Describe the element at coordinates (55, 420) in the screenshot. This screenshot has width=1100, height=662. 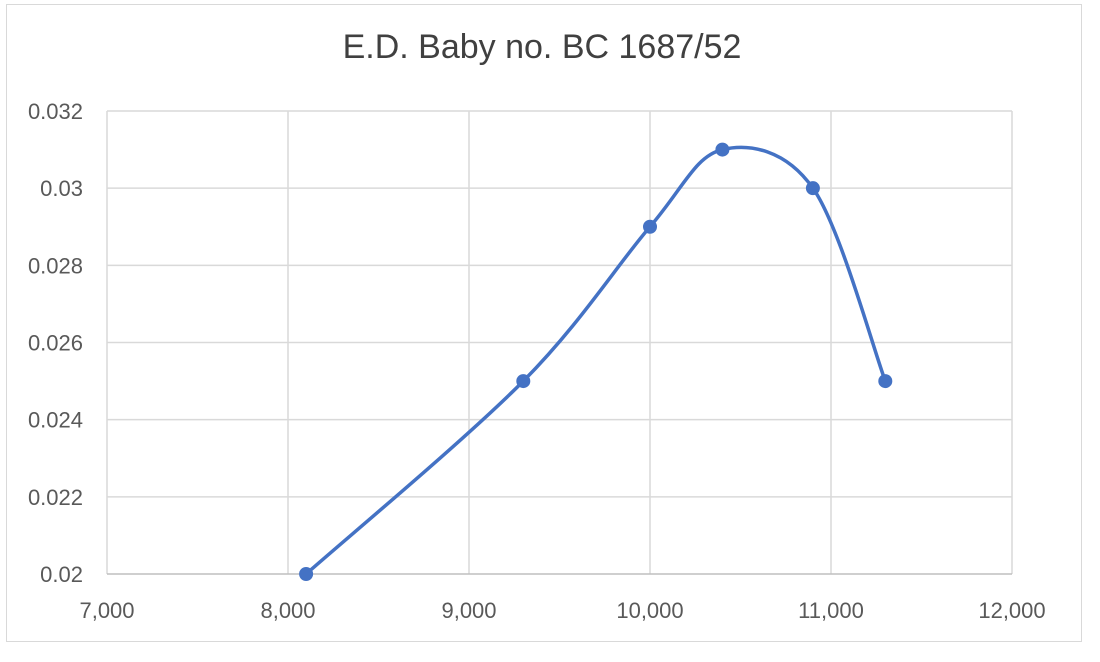
I see `y-tick-label: 0.024` at that location.